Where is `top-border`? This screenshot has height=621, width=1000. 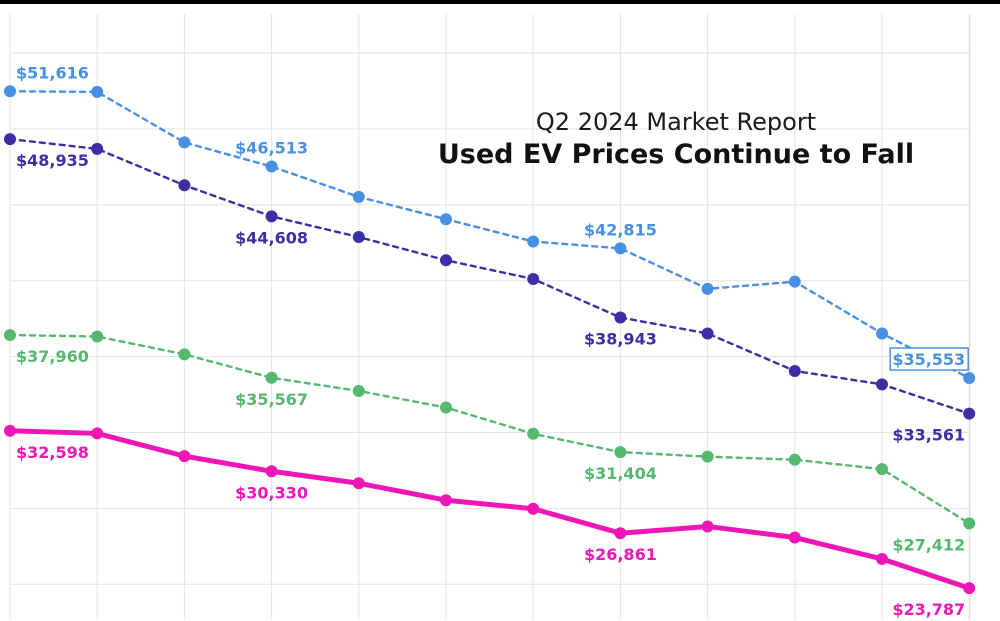 top-border is located at coordinates (500, 2).